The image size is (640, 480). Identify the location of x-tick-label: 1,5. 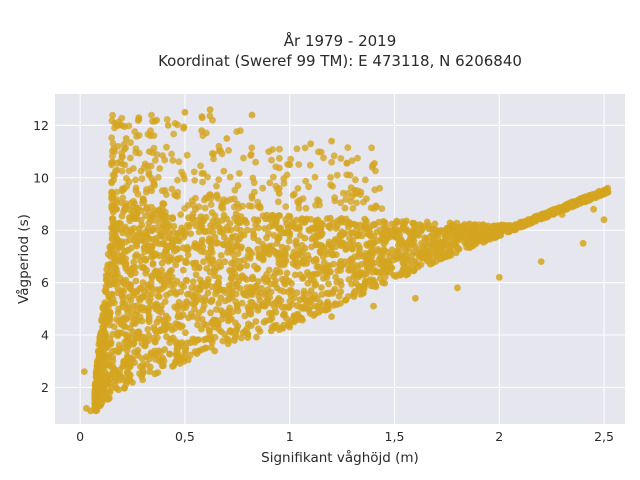
(395, 436).